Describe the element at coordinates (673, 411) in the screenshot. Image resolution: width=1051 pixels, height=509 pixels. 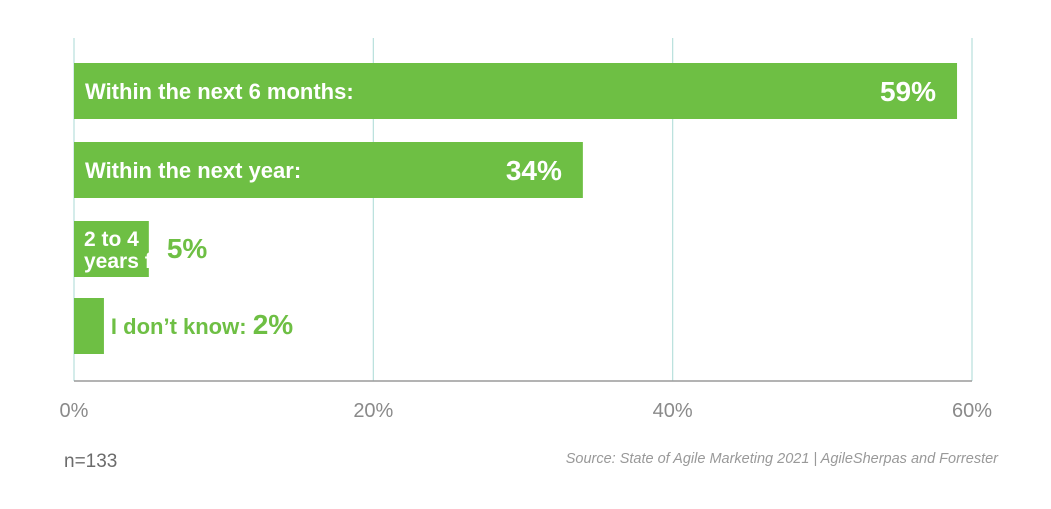
I see `x-tick-label: 40%` at that location.